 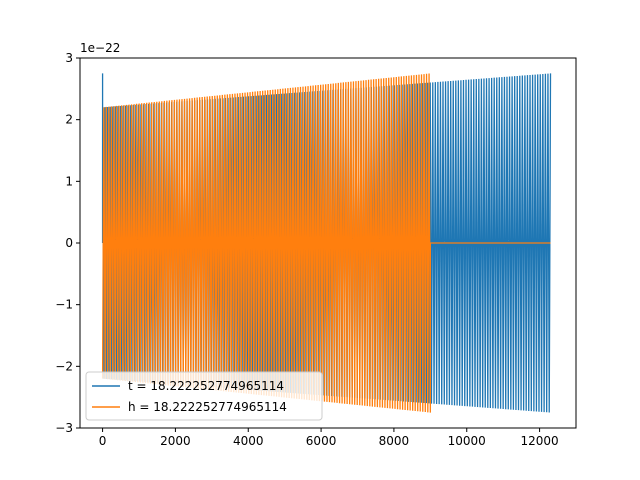 What do you see at coordinates (467, 441) in the screenshot?
I see `x-tick-label: 10000` at bounding box center [467, 441].